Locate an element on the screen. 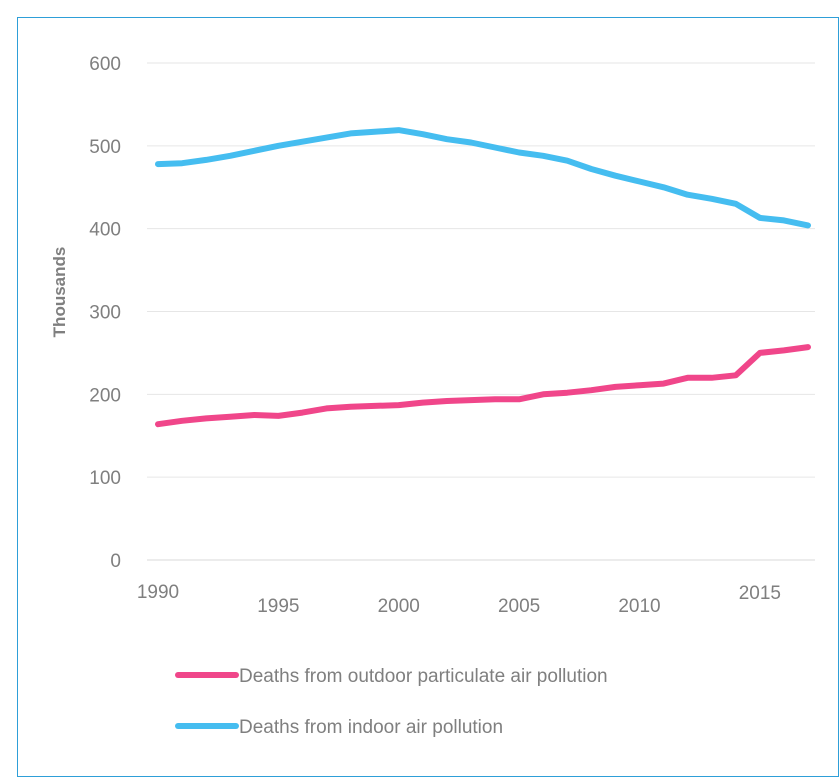 The height and width of the screenshot is (777, 840). x-tick-label: 1995 is located at coordinates (278, 606).